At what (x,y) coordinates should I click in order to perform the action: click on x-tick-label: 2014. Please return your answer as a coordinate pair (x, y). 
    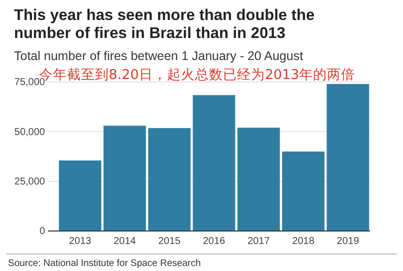
    Looking at the image, I should click on (125, 242).